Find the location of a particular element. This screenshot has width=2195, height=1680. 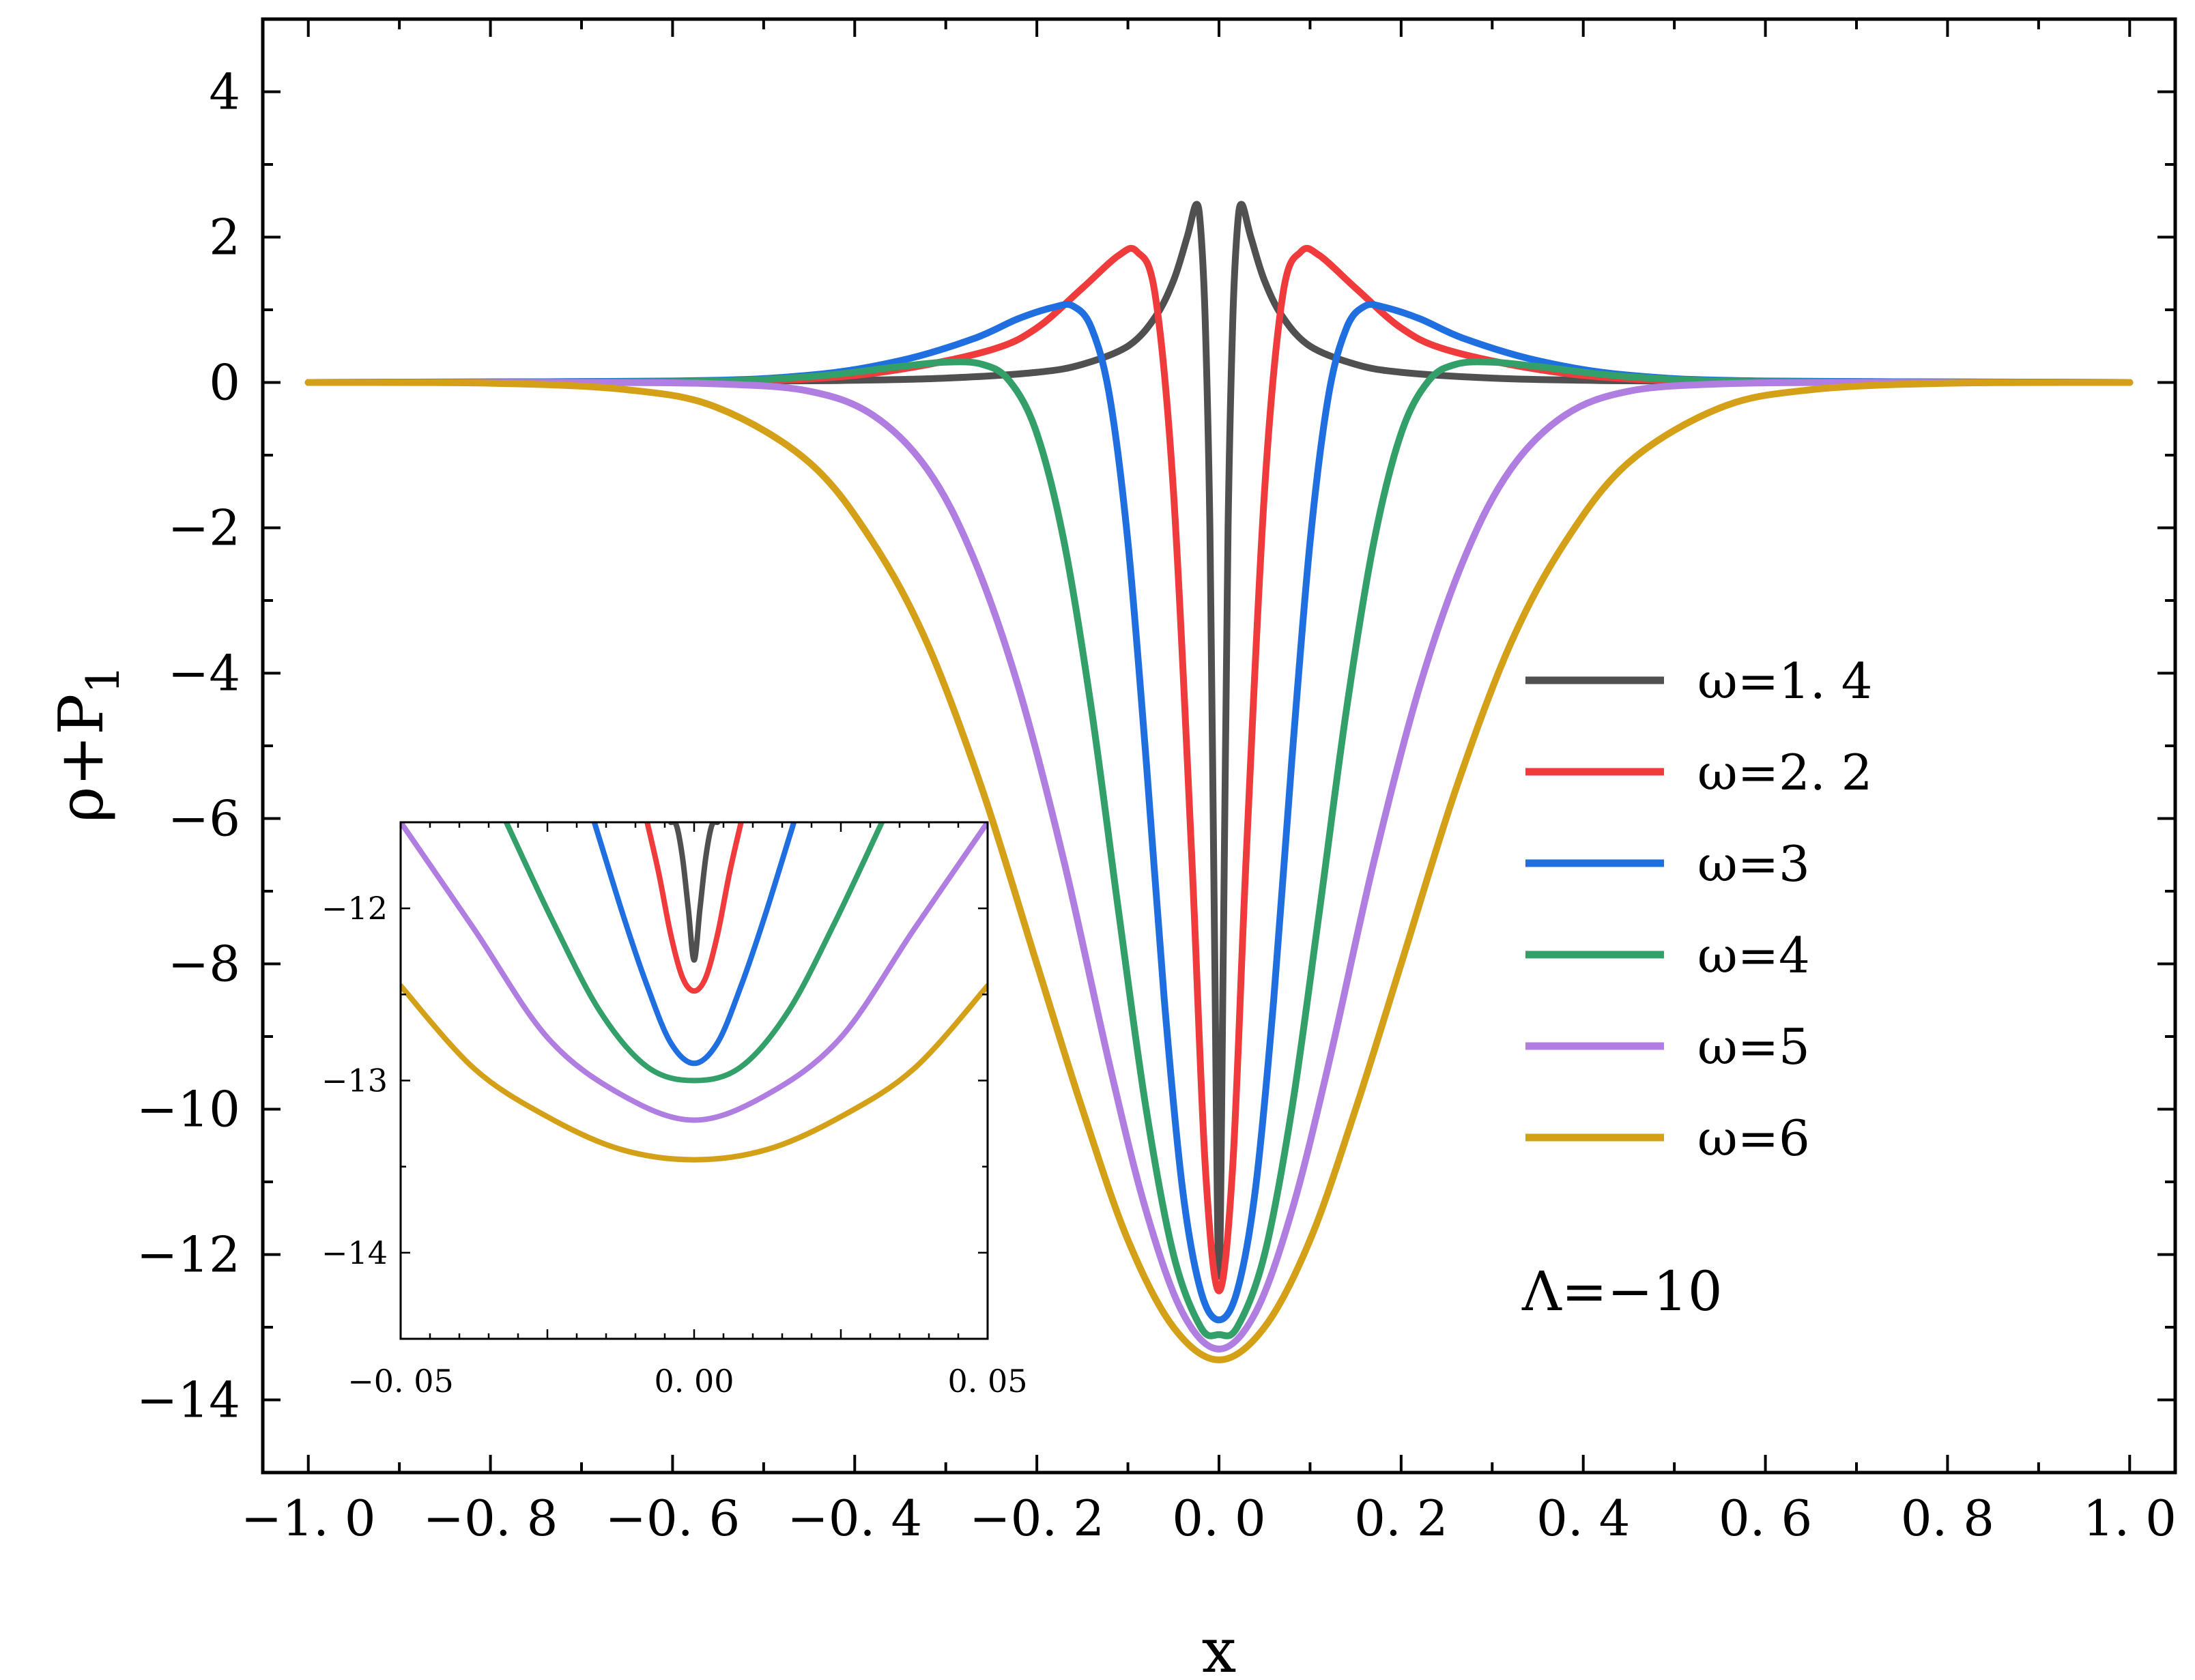

legend-label: ω=6 is located at coordinates (1754, 1138).